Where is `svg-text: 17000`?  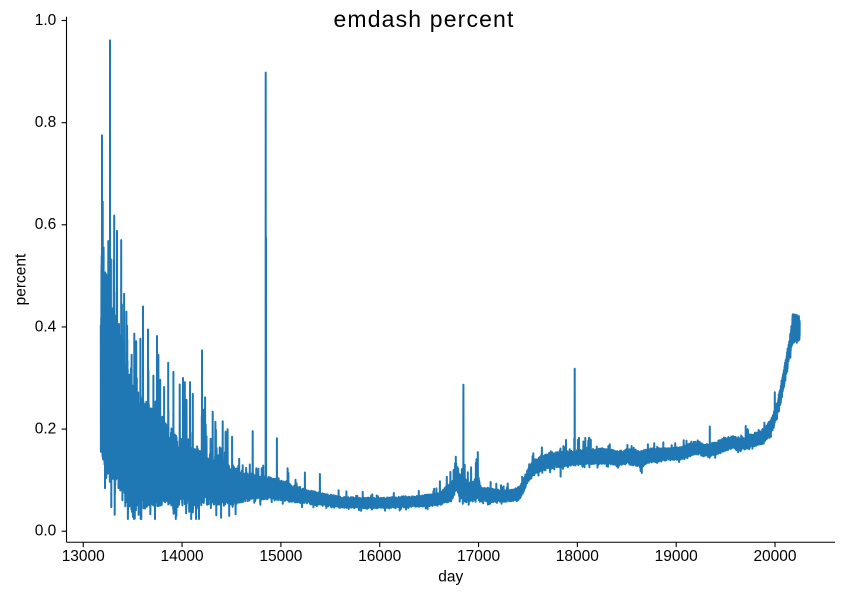
svg-text: 17000 is located at coordinates (478, 556).